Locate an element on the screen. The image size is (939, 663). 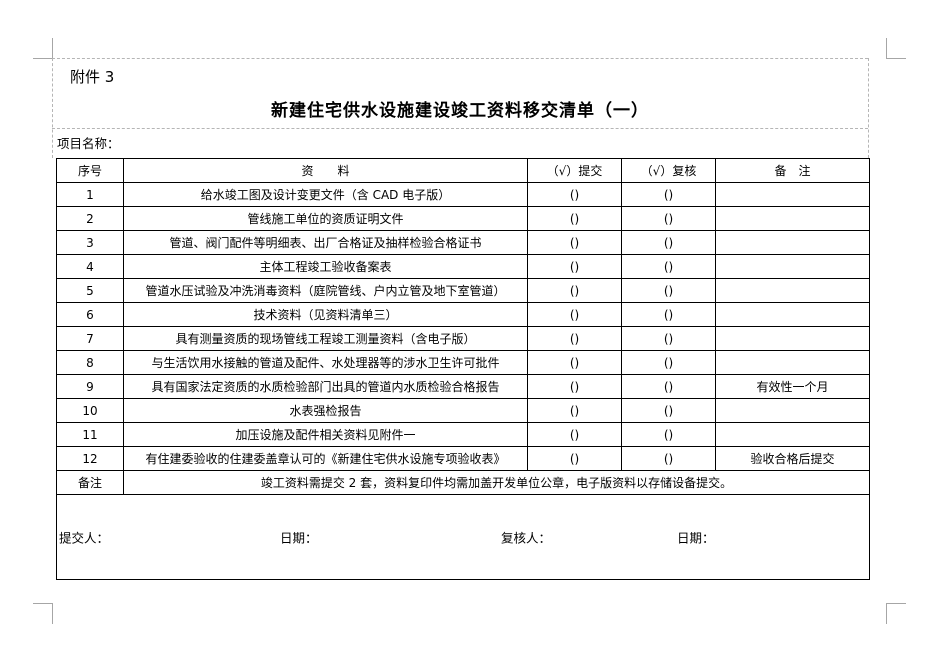
row-no-cell: 11 is located at coordinates (90, 434).